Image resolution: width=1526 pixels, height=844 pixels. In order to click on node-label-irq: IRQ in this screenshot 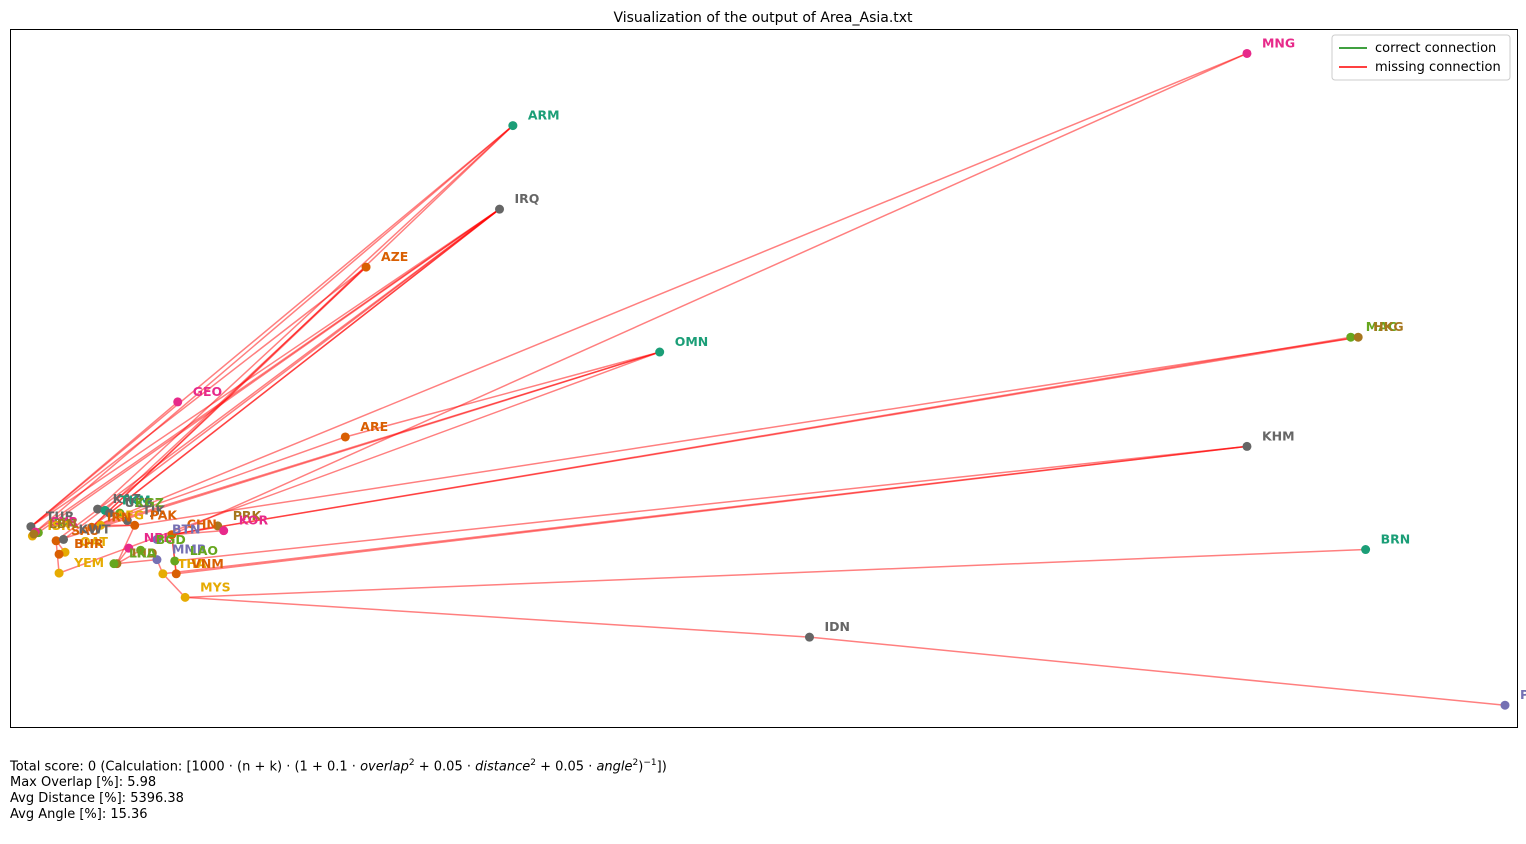, I will do `click(527, 198)`.